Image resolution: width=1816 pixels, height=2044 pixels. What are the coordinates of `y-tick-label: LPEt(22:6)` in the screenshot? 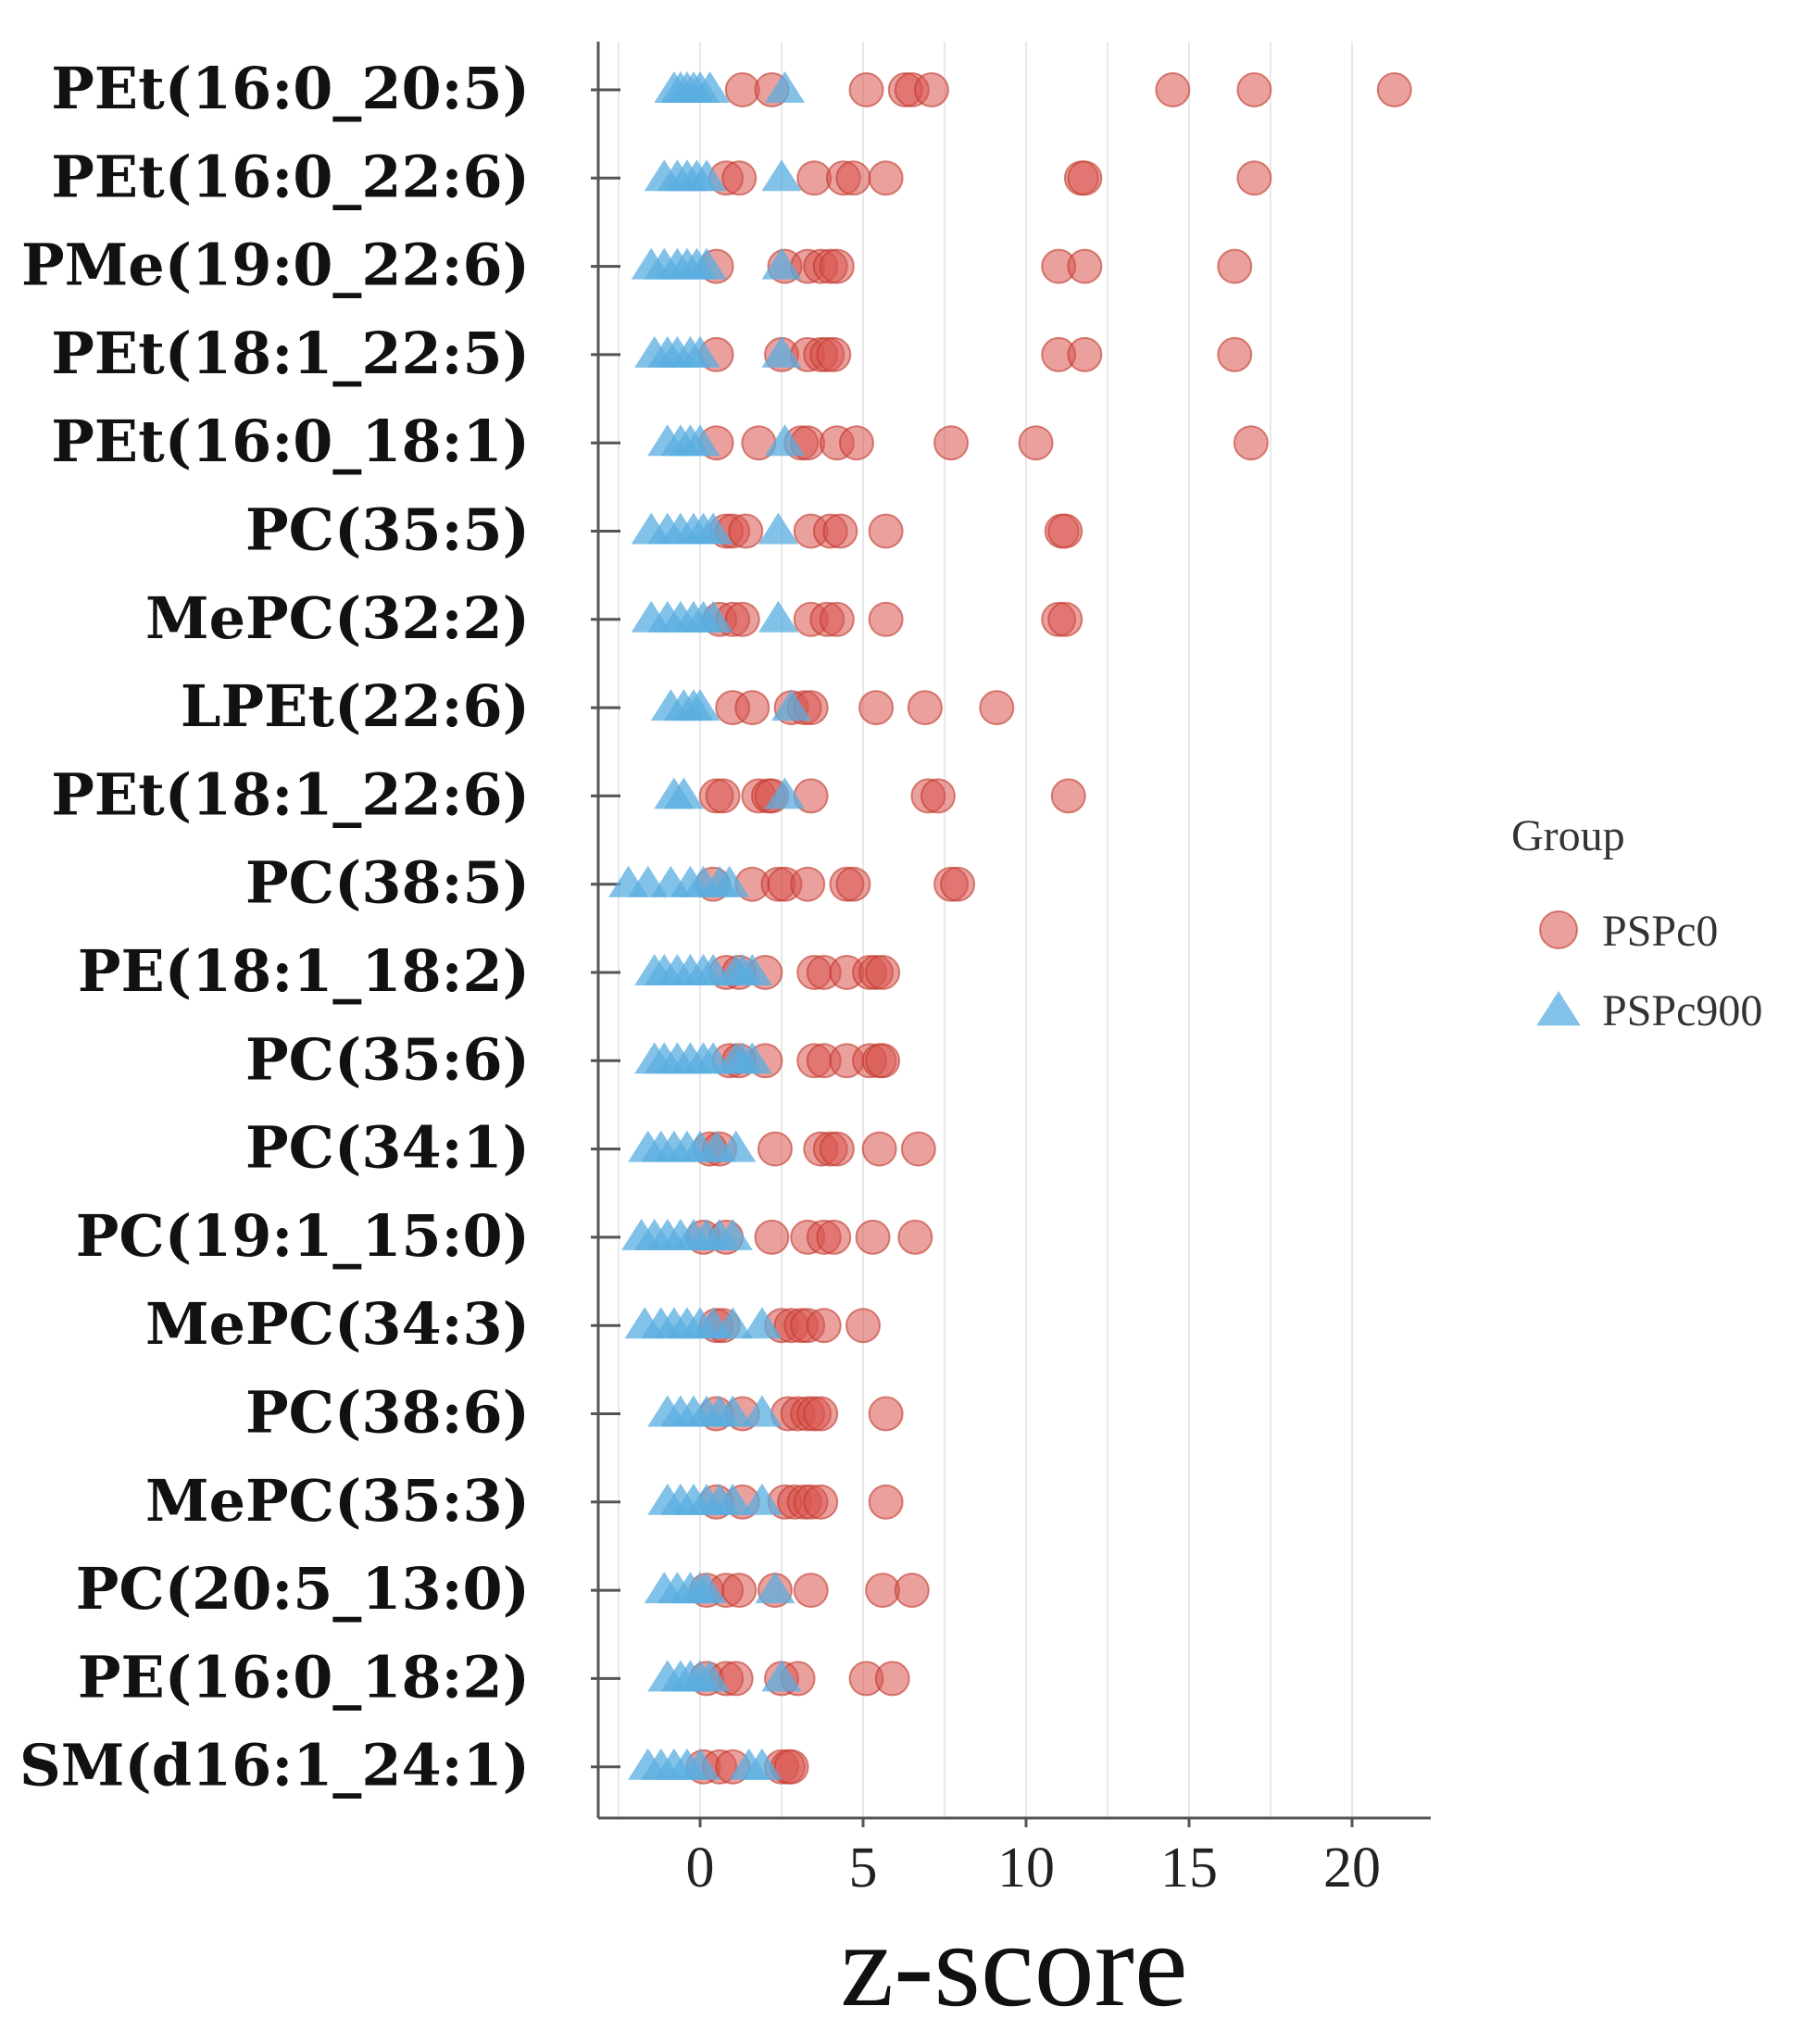 It's located at (355, 706).